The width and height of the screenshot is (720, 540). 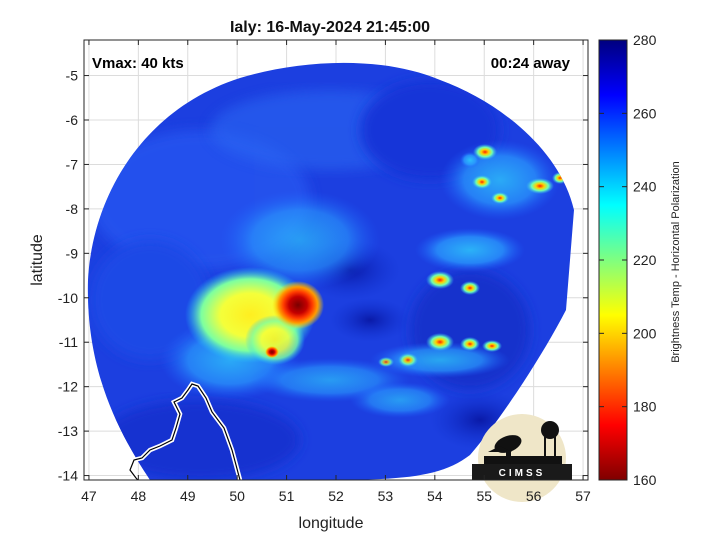 What do you see at coordinates (72, 164) in the screenshot?
I see `y-tick-label: -7` at bounding box center [72, 164].